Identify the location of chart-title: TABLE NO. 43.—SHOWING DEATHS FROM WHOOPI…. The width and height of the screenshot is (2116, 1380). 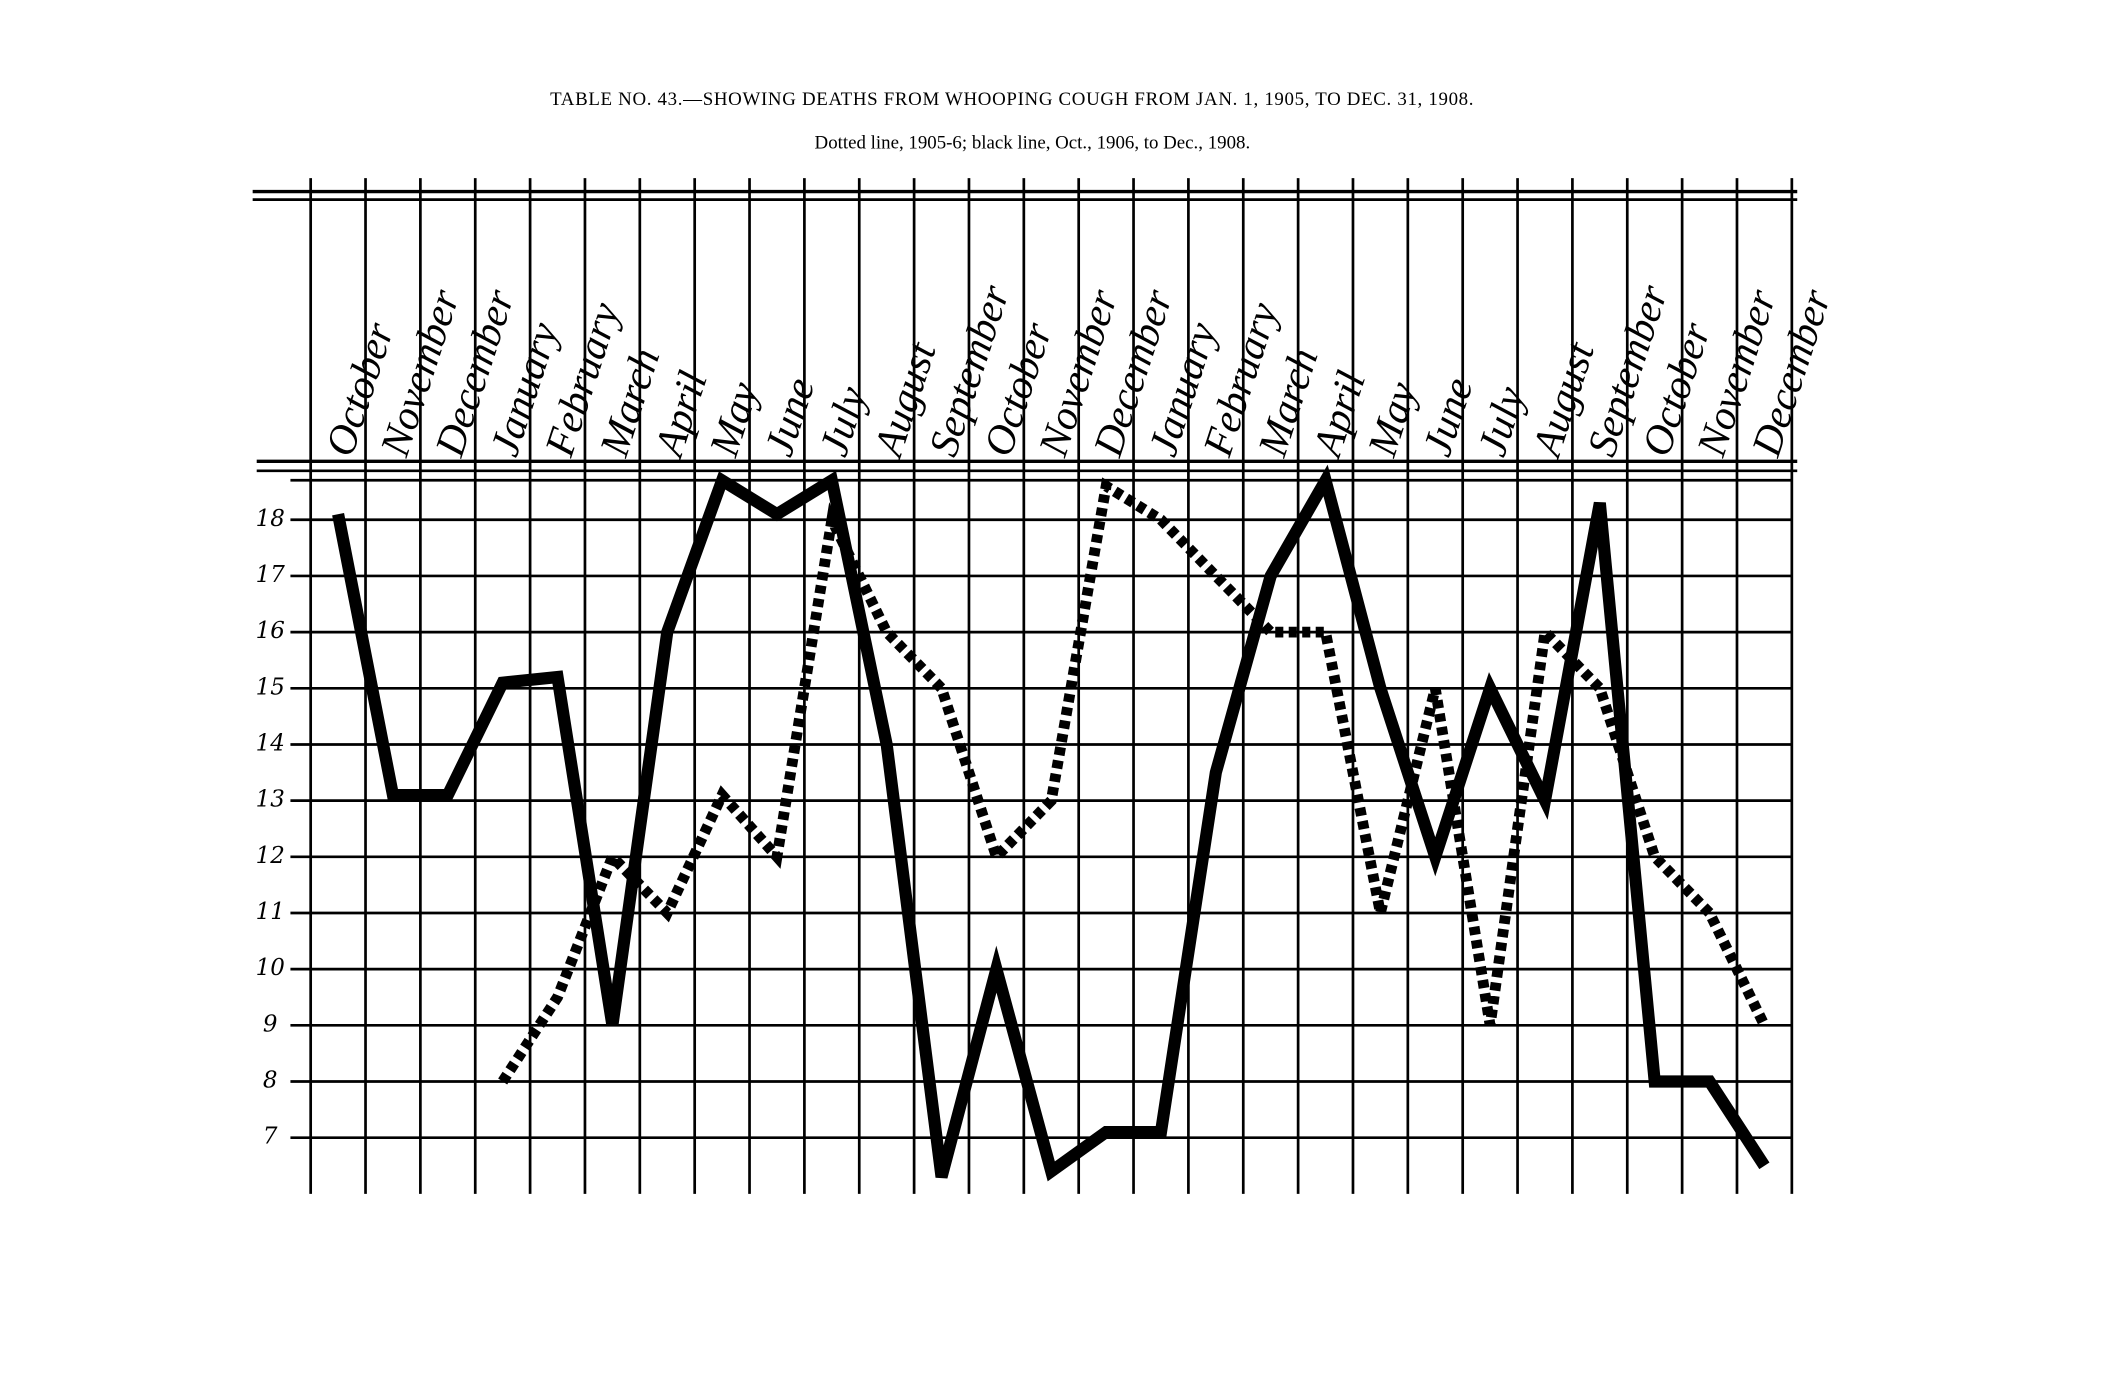
(1012, 99).